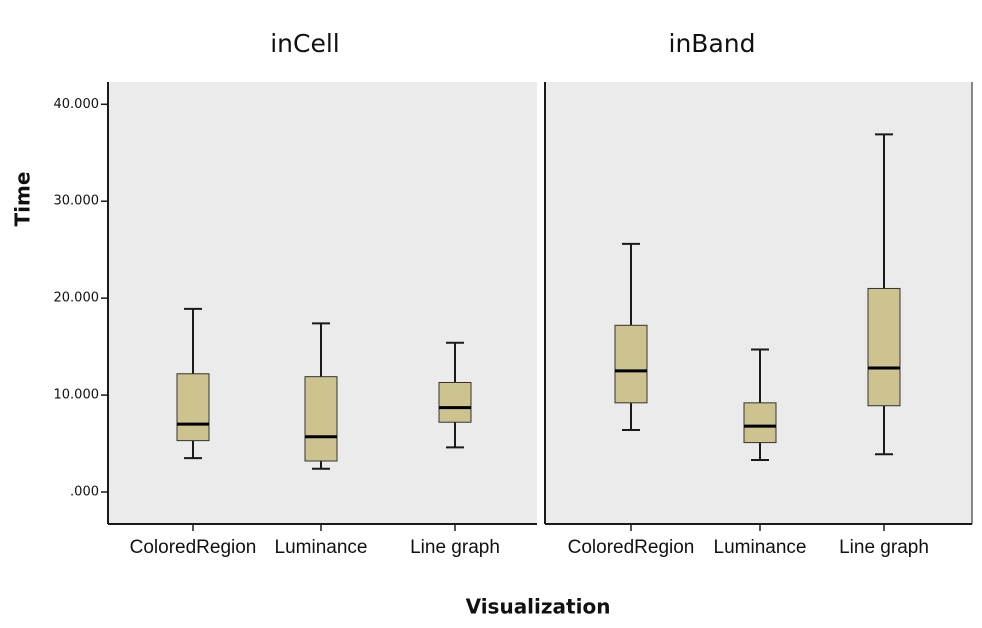 The width and height of the screenshot is (982, 628). Describe the element at coordinates (84, 492) in the screenshot. I see `y-tick-label: .000` at that location.